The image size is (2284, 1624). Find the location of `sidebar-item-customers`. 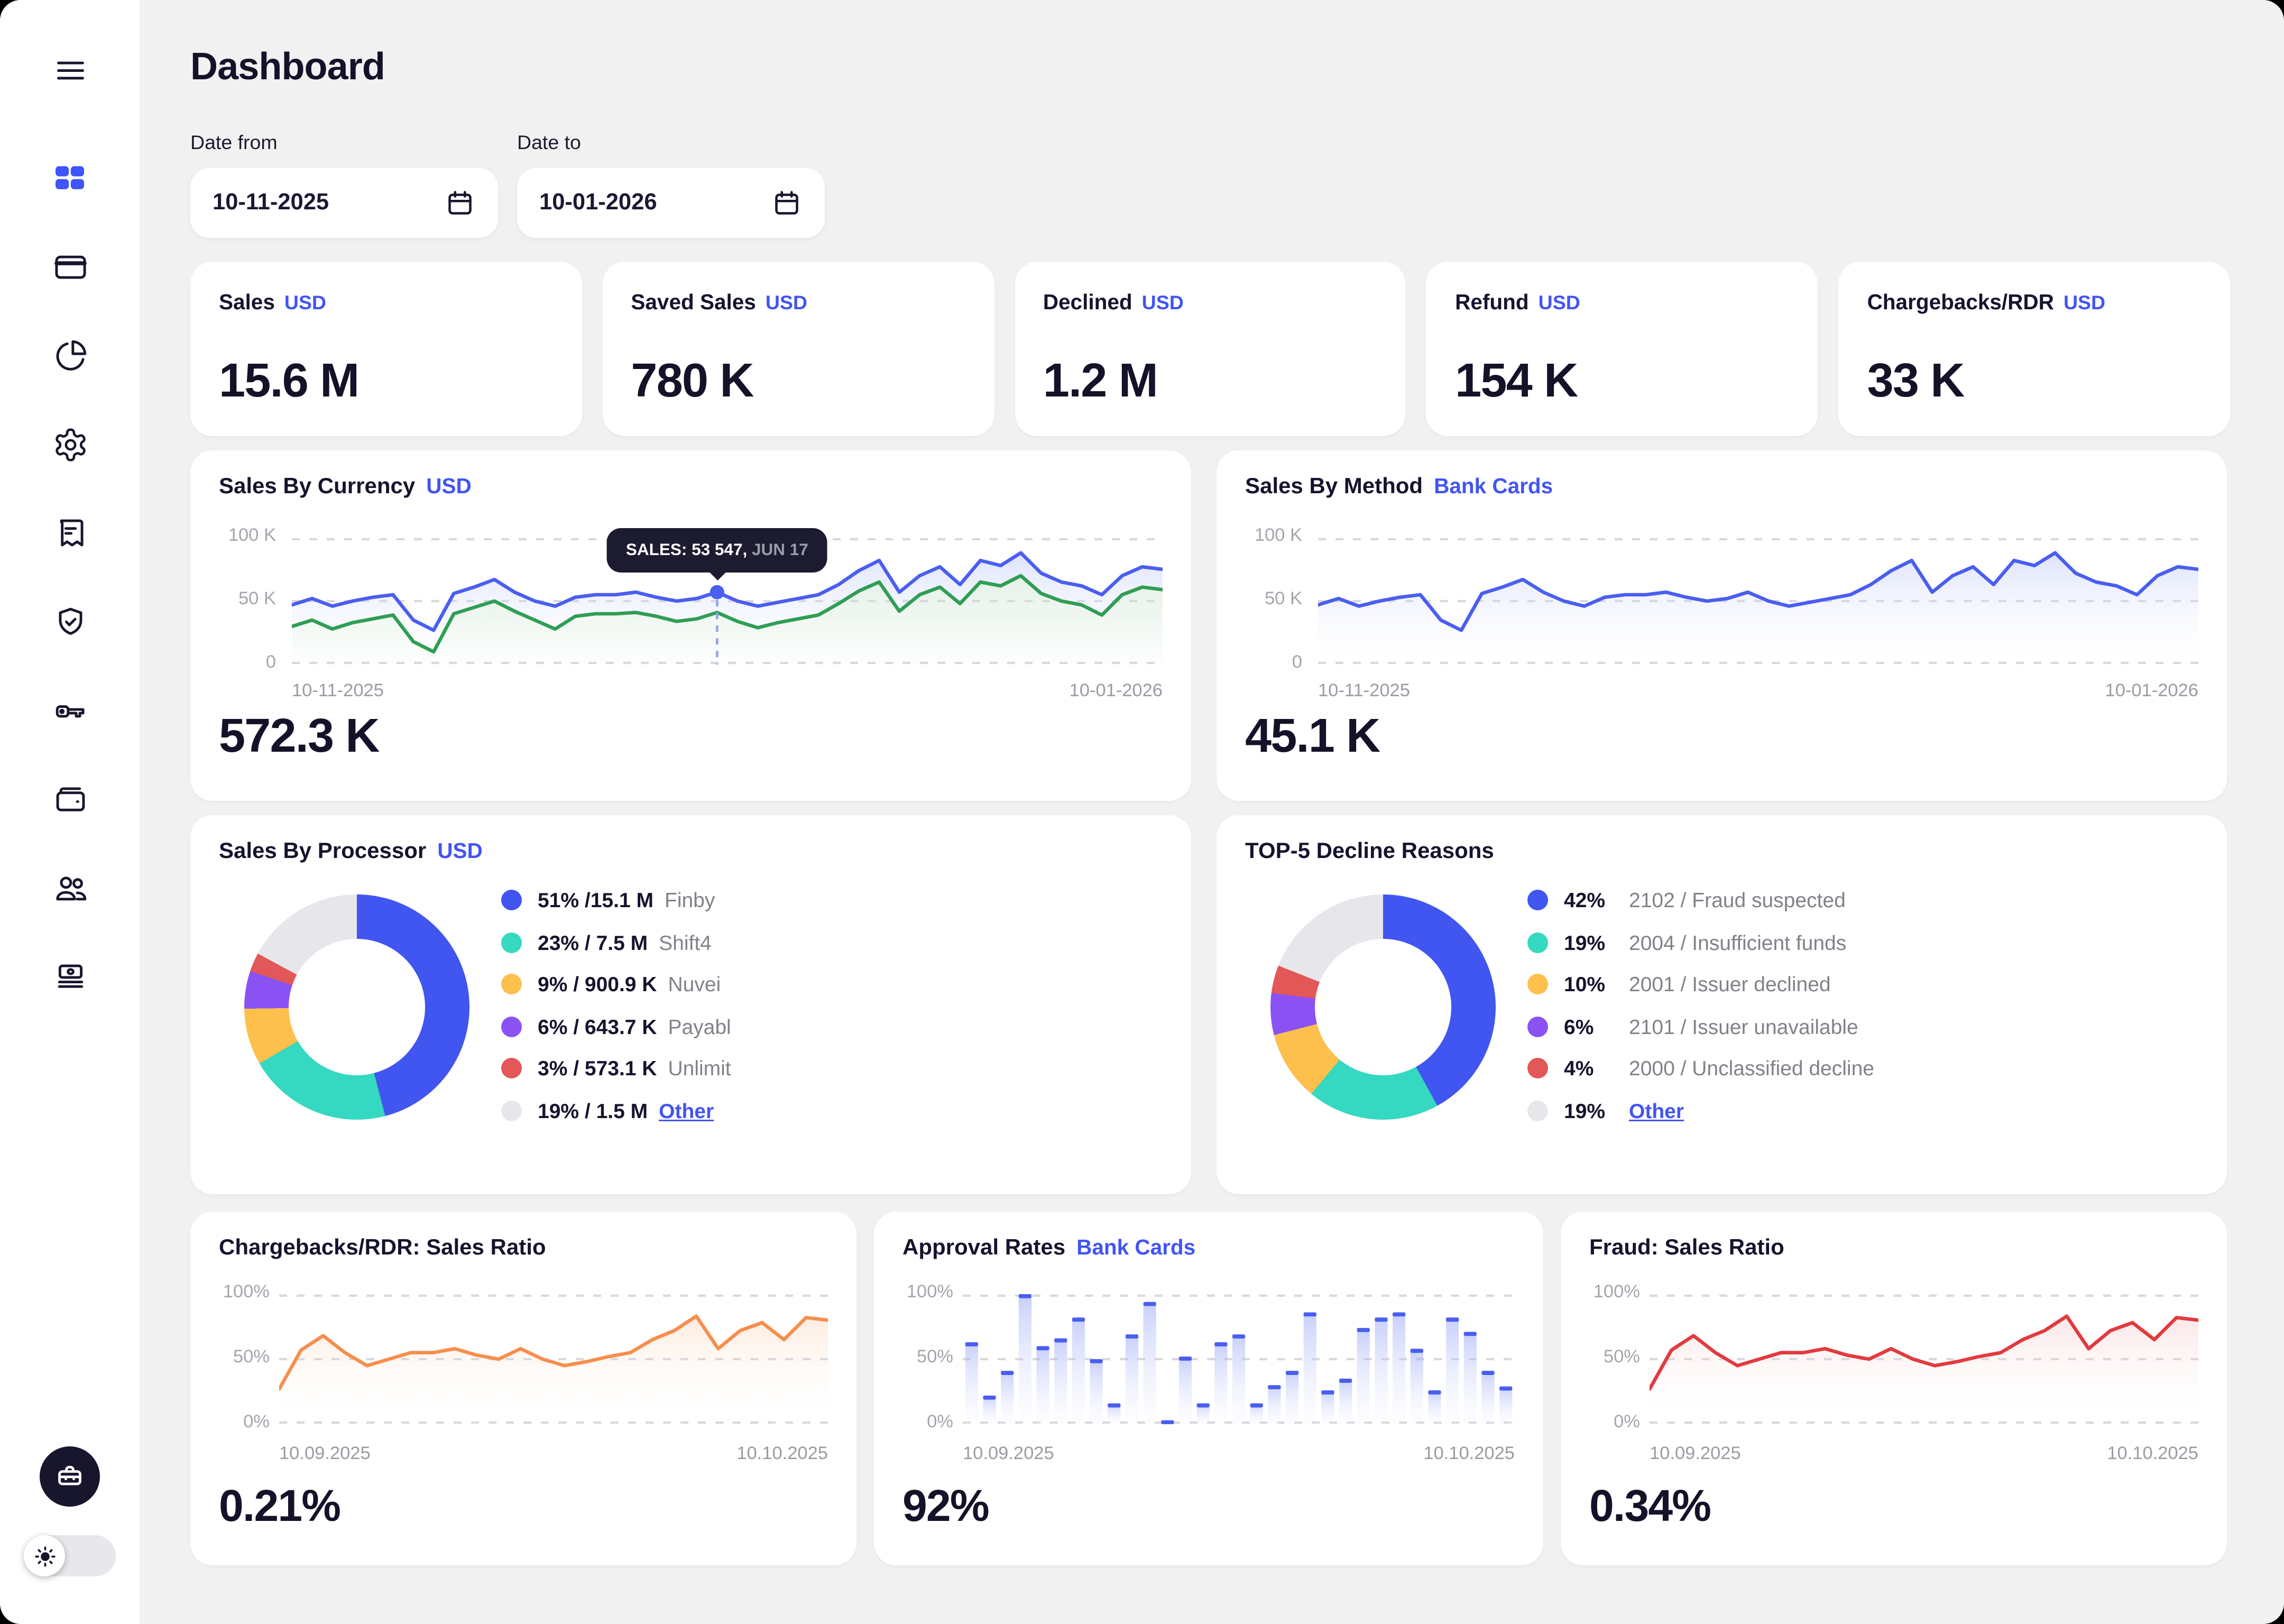

sidebar-item-customers is located at coordinates (70, 888).